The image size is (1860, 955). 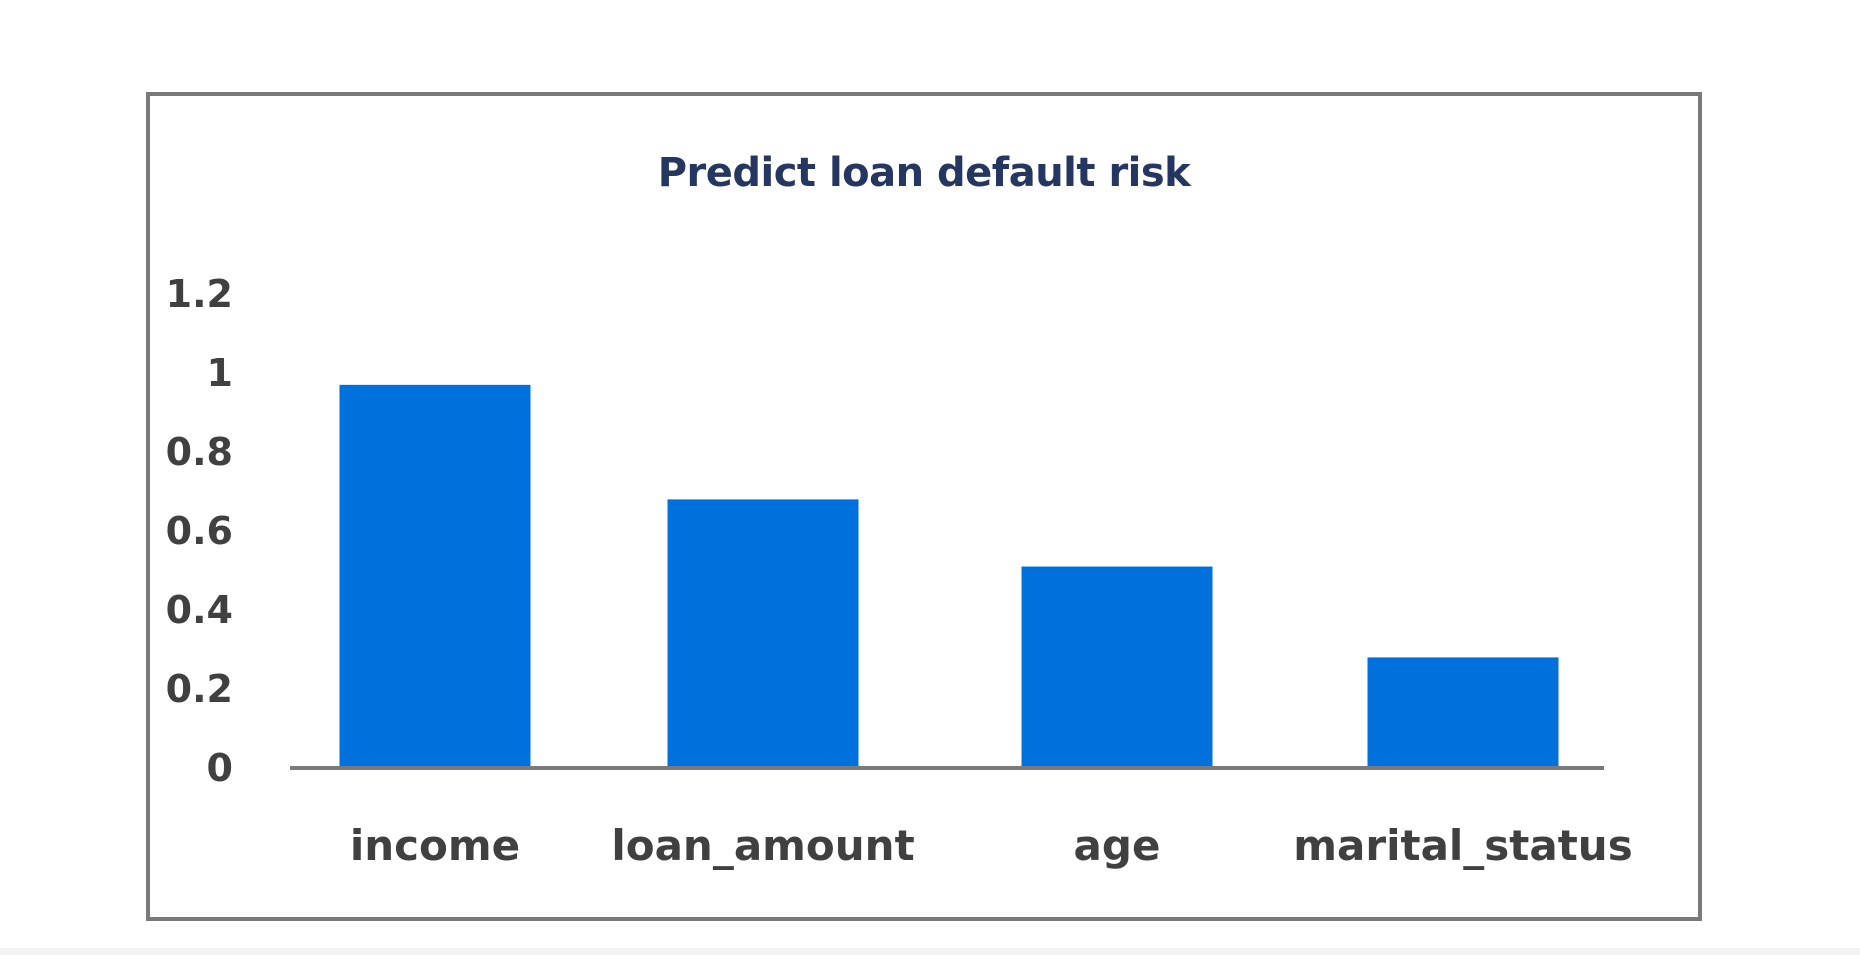 I want to click on x-axis-labels: income loan_amount age marital_status, so click(x=991, y=845).